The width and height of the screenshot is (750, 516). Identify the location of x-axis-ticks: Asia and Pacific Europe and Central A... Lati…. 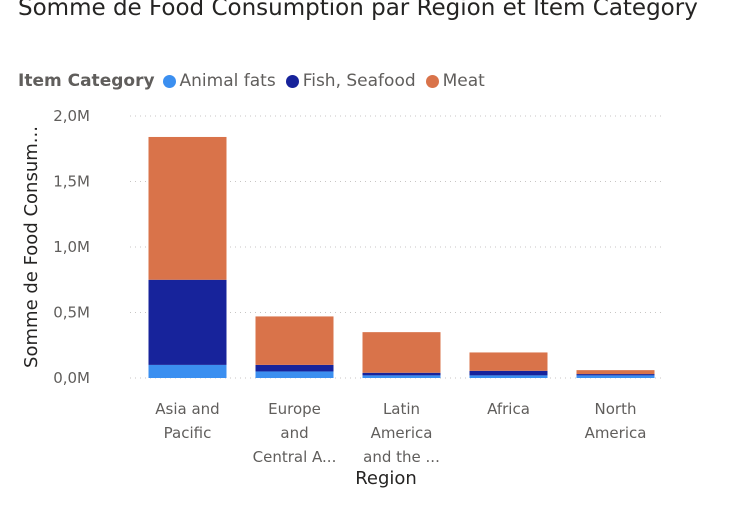
(400, 433).